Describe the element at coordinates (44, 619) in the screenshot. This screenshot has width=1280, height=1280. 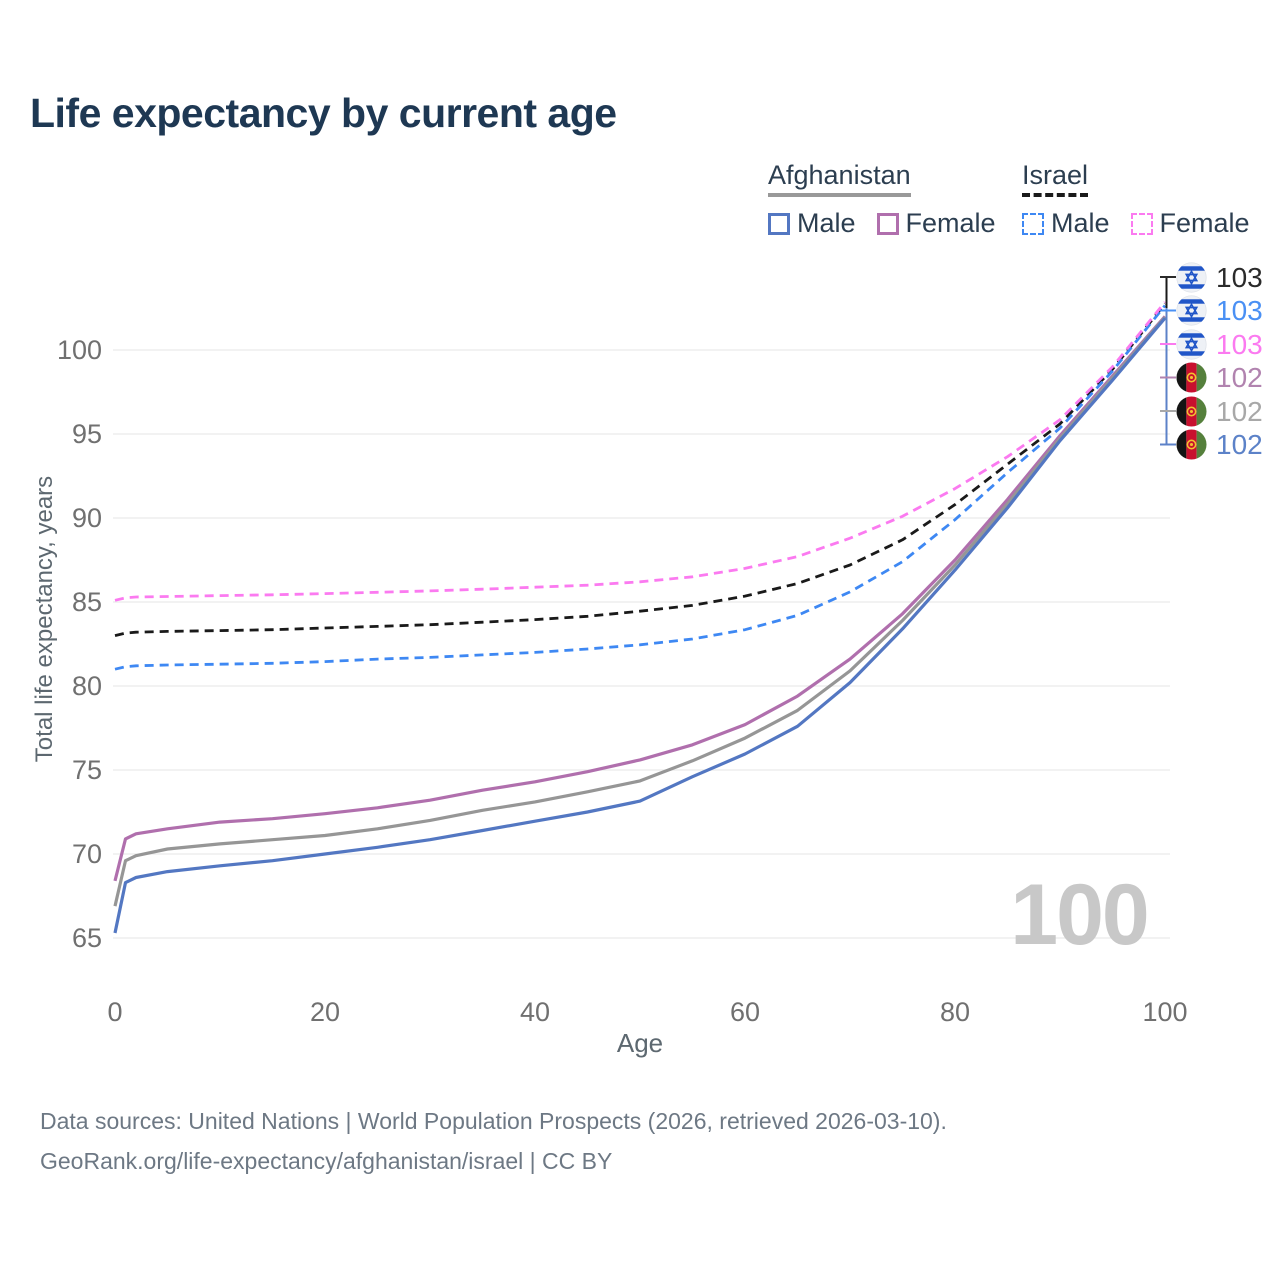
I see `y-axis-title: Total life expectancy, years` at that location.